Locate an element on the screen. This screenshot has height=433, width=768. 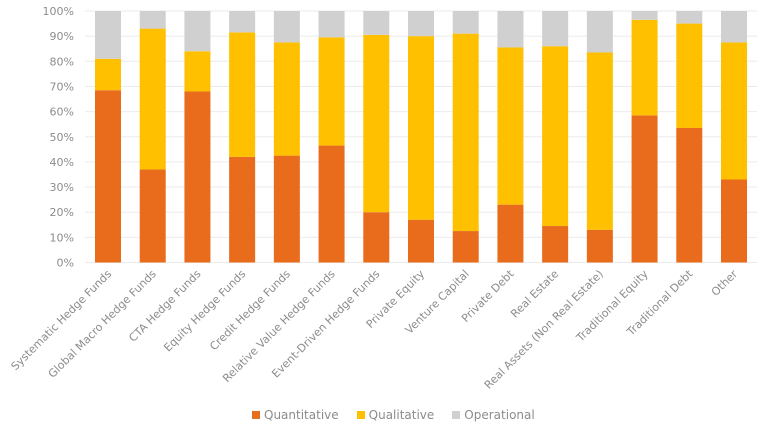
y-tick-label: 50% is located at coordinates (62, 137).